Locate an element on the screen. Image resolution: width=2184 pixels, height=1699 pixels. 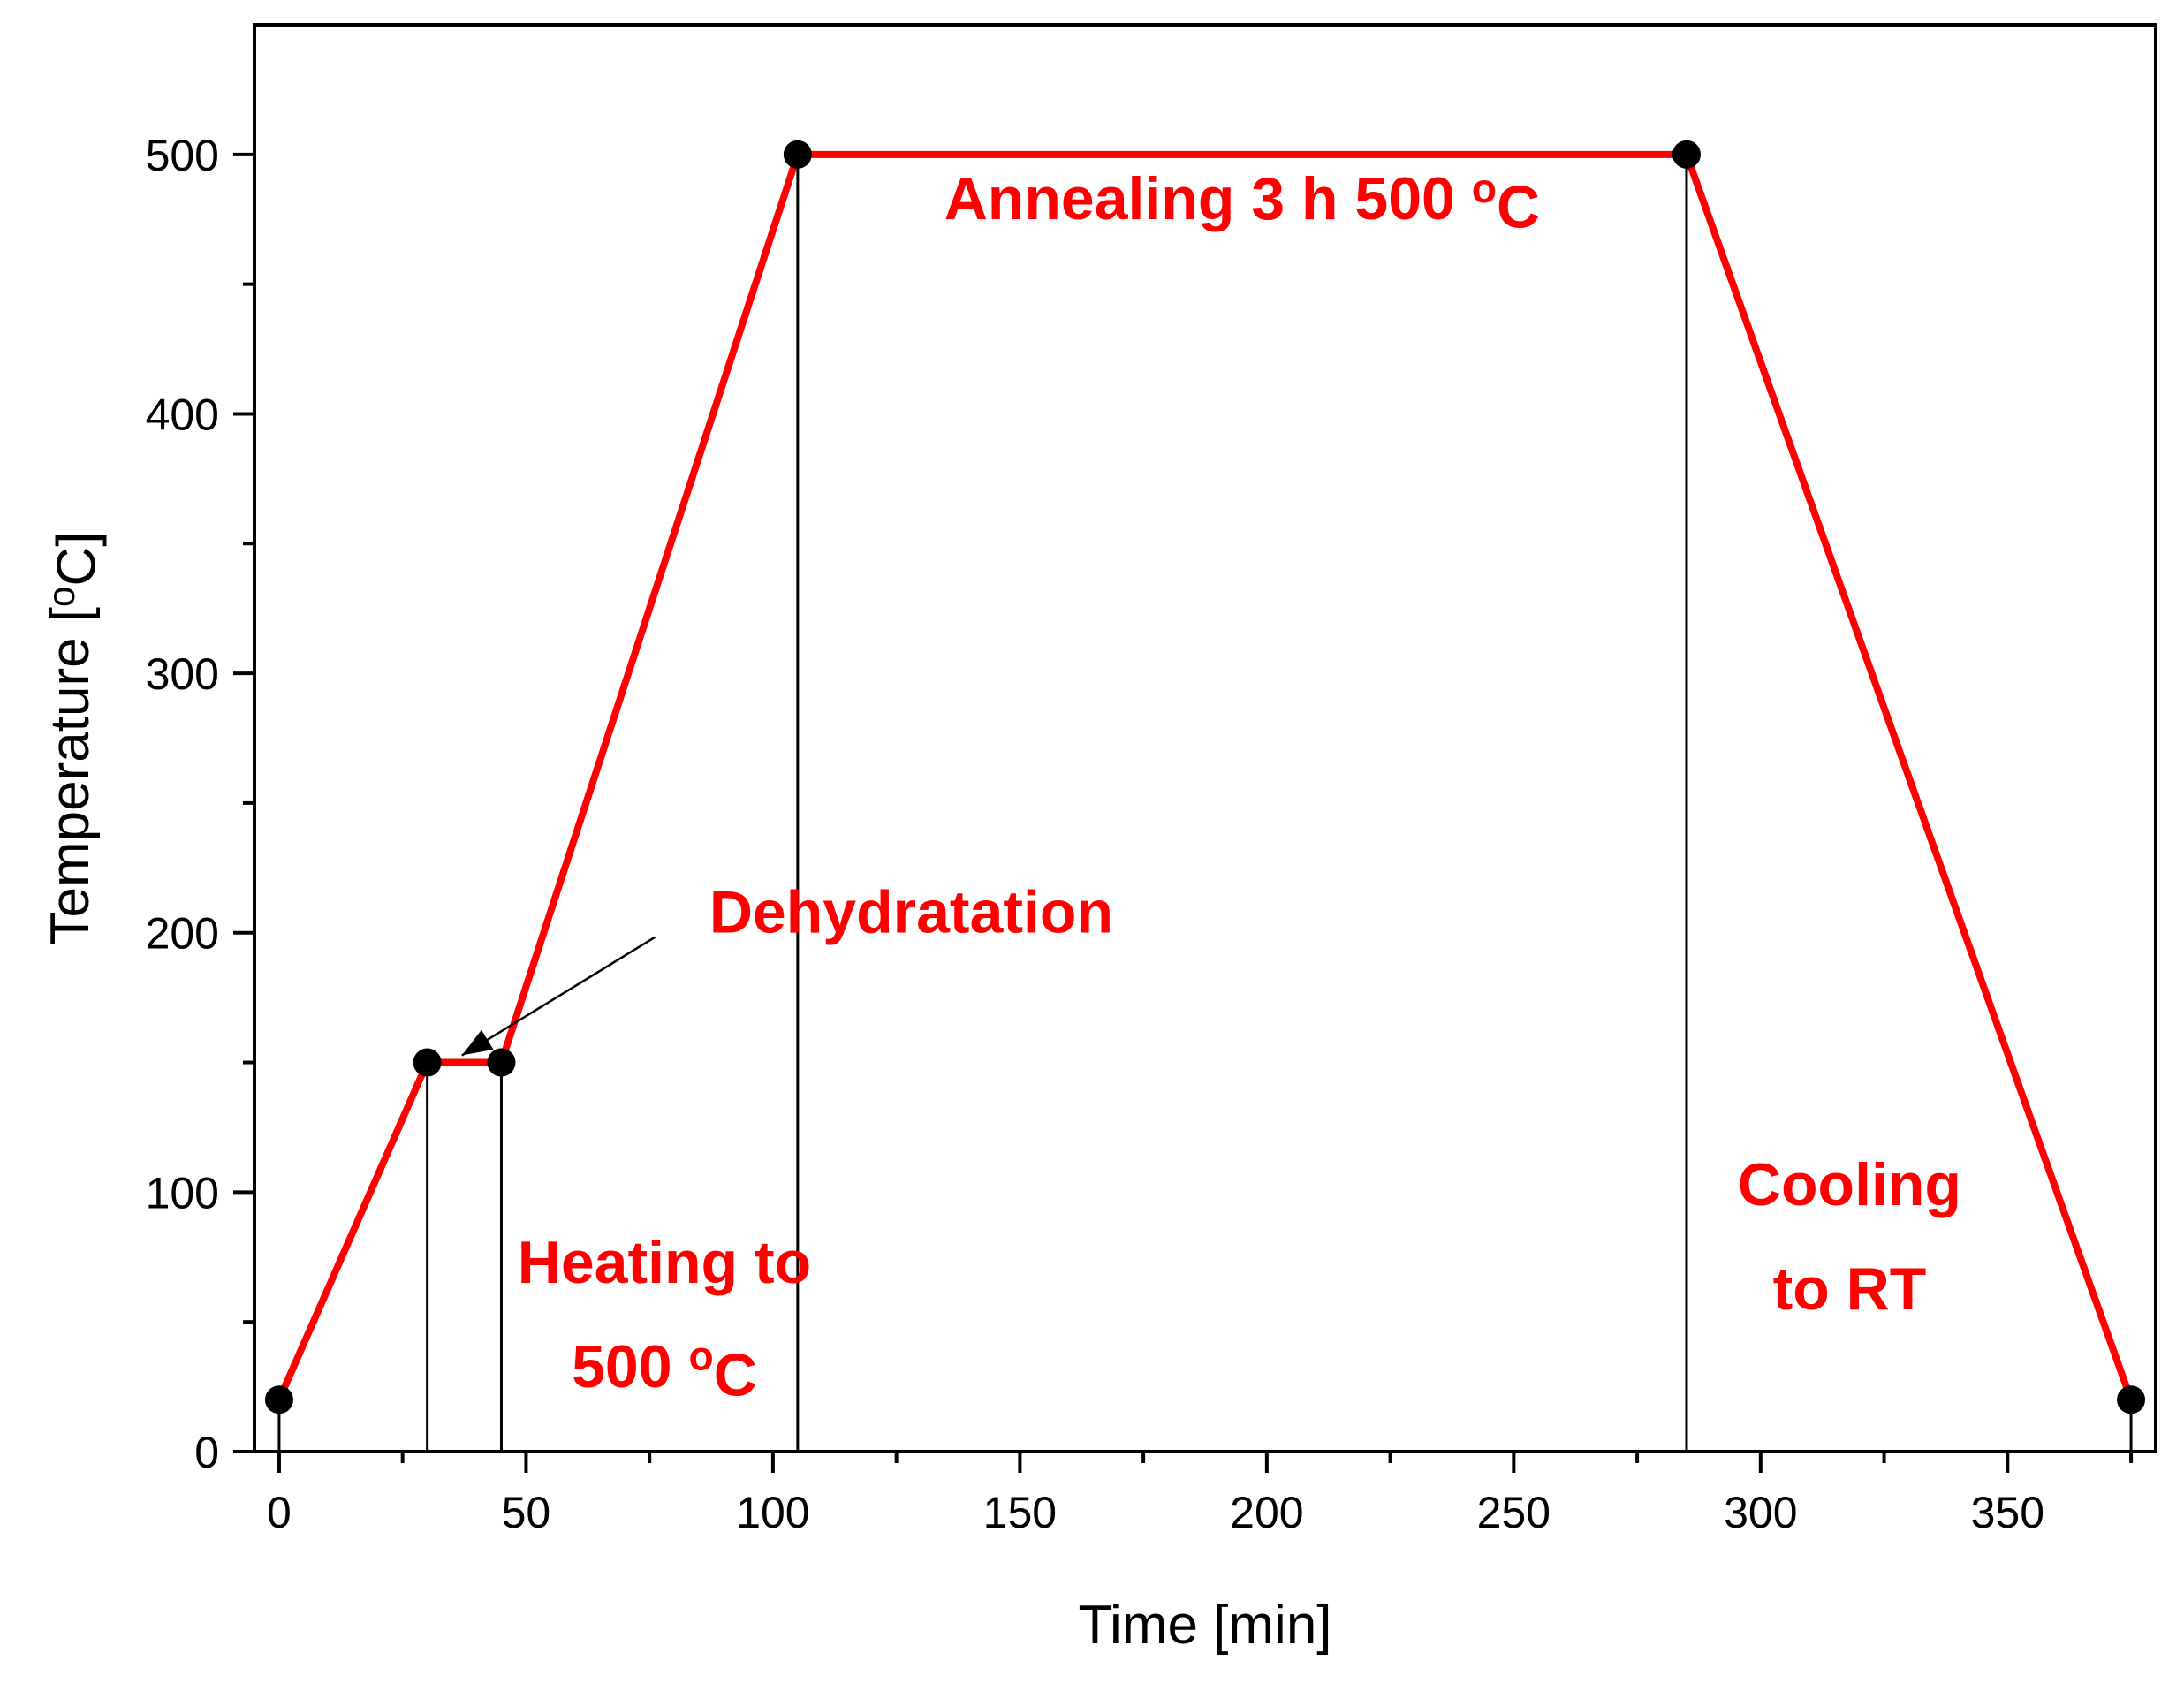
annotation-heating-text: 500 oC is located at coordinates (664, 1371).